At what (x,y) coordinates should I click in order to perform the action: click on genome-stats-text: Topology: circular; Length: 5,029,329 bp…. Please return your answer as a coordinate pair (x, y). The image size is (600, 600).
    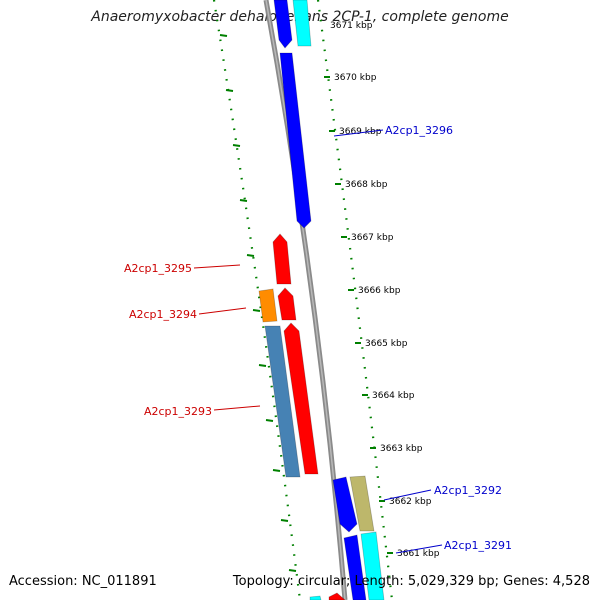
    Looking at the image, I should click on (411, 581).